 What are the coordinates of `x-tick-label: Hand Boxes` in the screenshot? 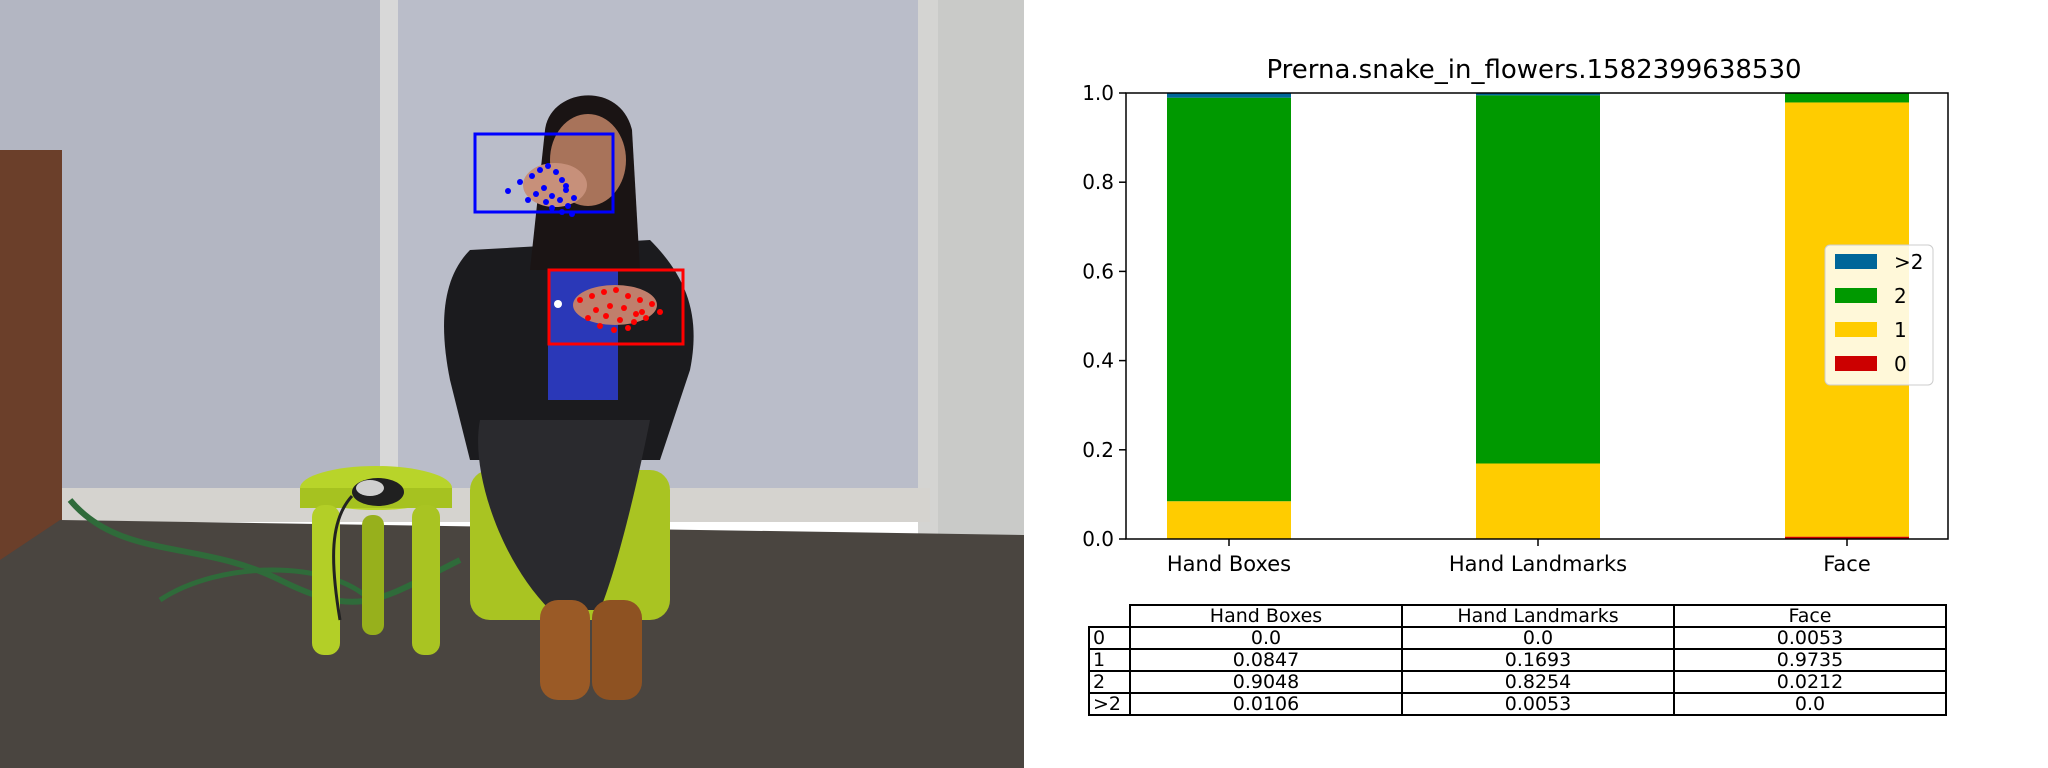 It's located at (1229, 564).